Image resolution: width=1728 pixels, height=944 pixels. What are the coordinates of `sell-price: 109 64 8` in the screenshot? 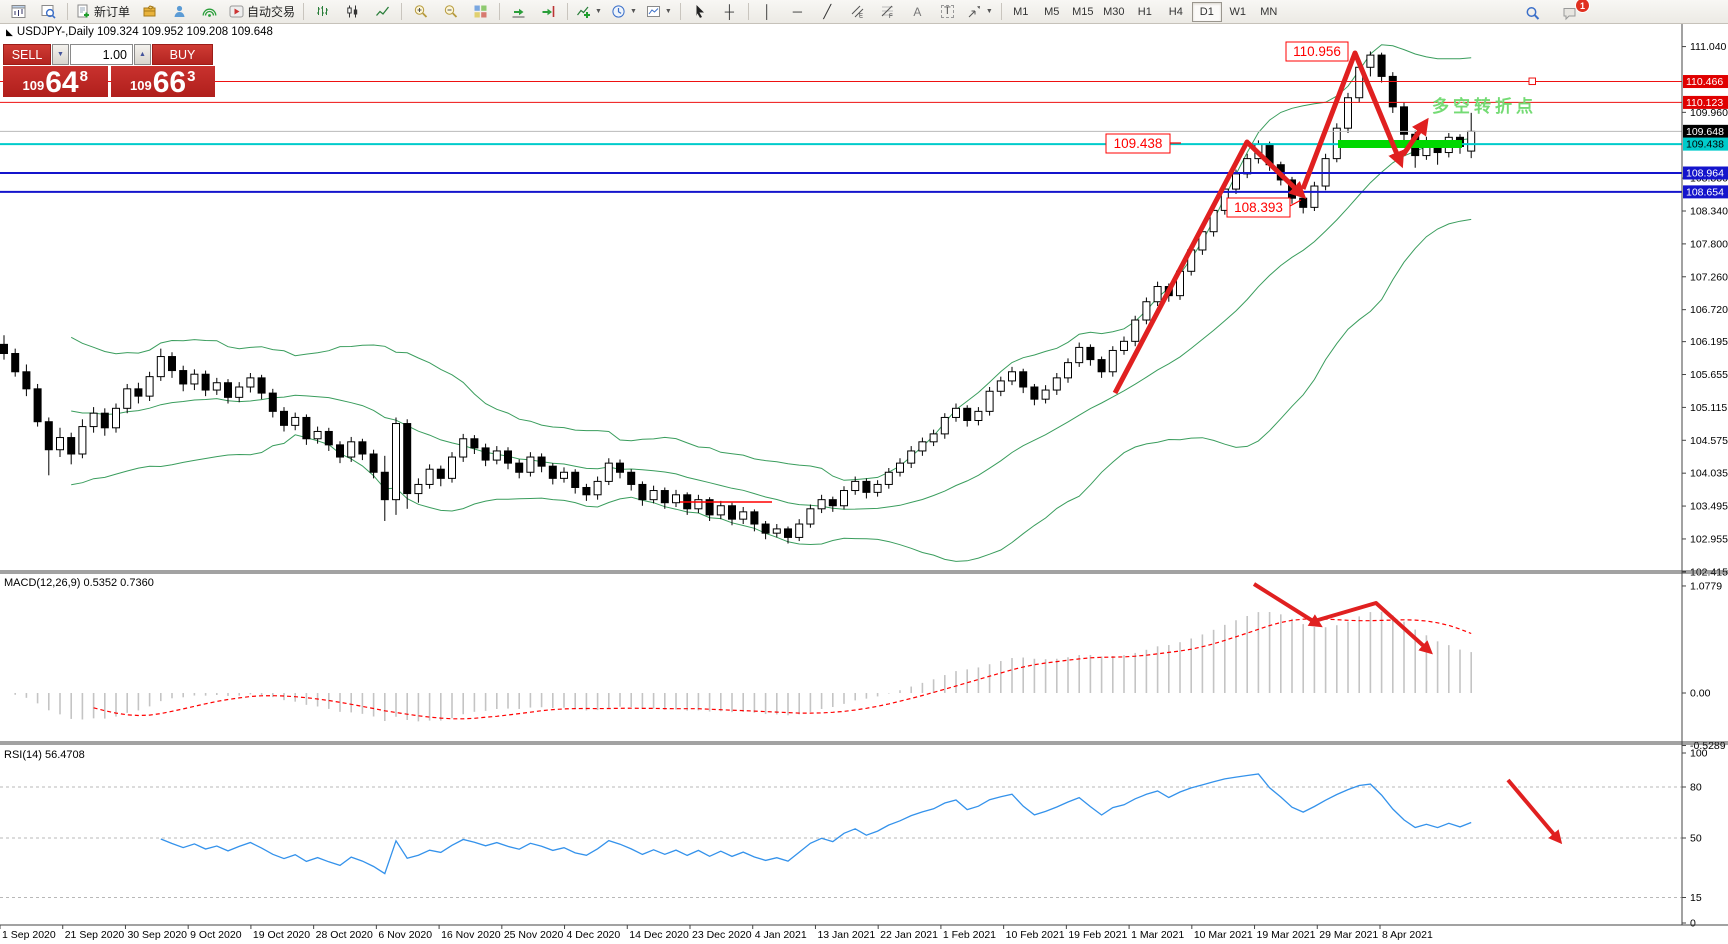 It's located at (55, 82).